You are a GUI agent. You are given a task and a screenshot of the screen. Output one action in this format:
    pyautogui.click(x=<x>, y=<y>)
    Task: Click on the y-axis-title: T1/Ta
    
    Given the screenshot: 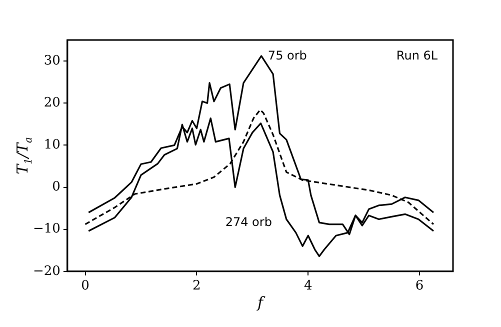 What is the action you would take?
    pyautogui.click(x=23, y=155)
    